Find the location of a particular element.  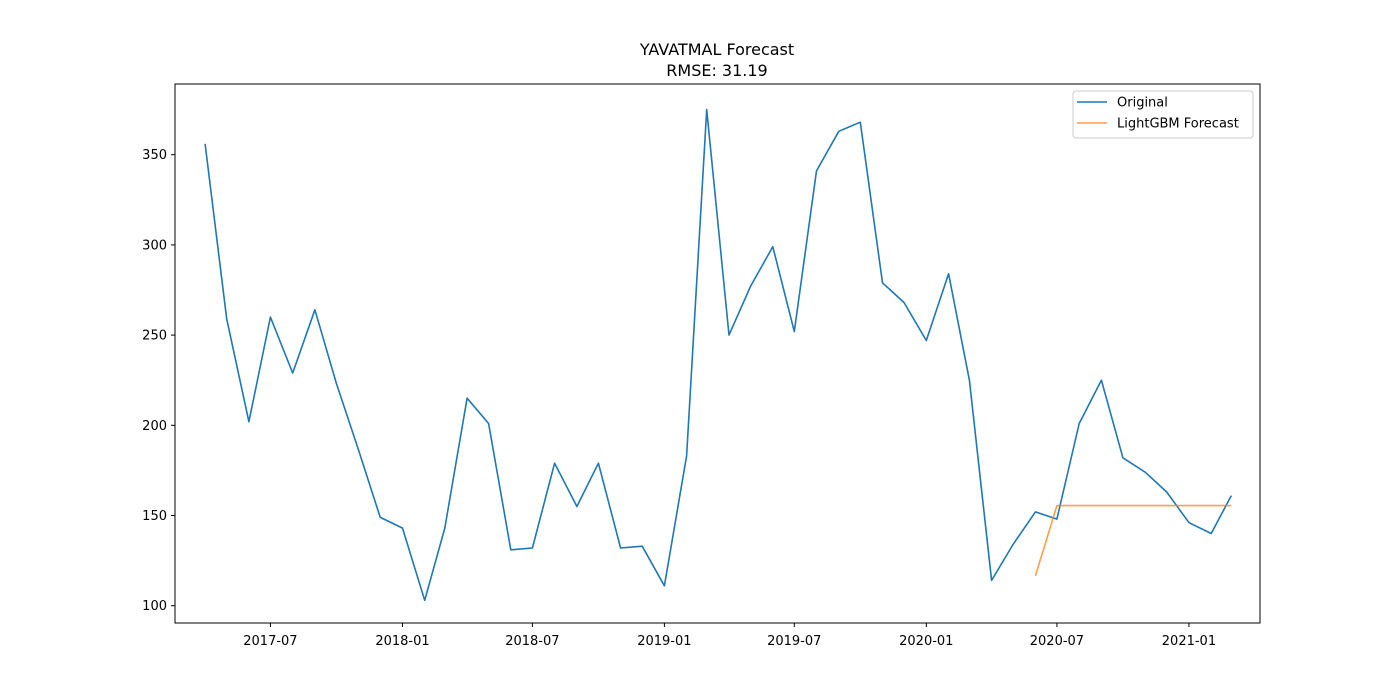

x-tick-label: 2019-07 is located at coordinates (794, 641).